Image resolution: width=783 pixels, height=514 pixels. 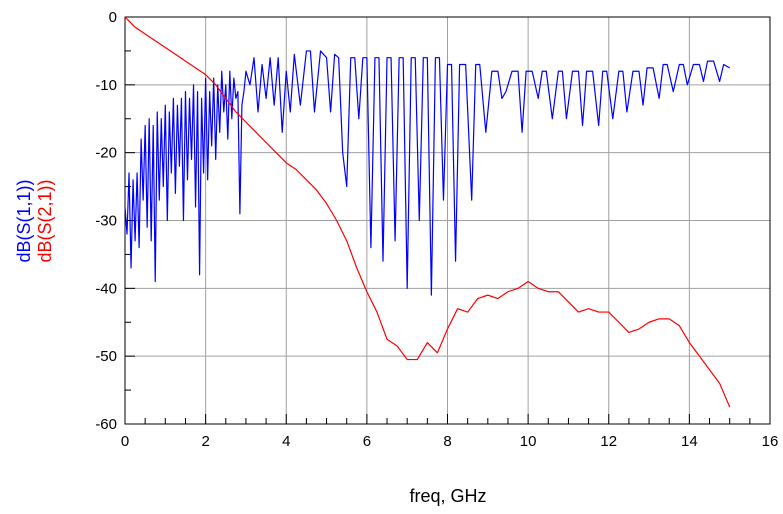 I want to click on y-axis-title-s11: dB(S(1,1)), so click(x=24, y=220).